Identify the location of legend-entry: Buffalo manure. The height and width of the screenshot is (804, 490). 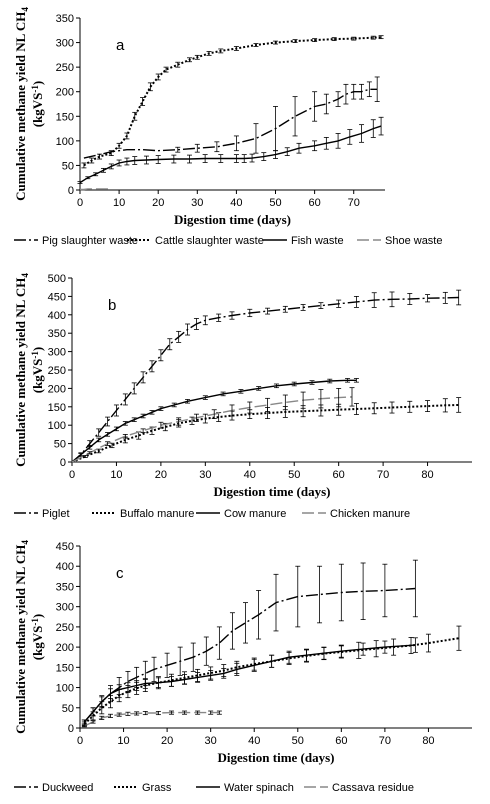
(143, 514).